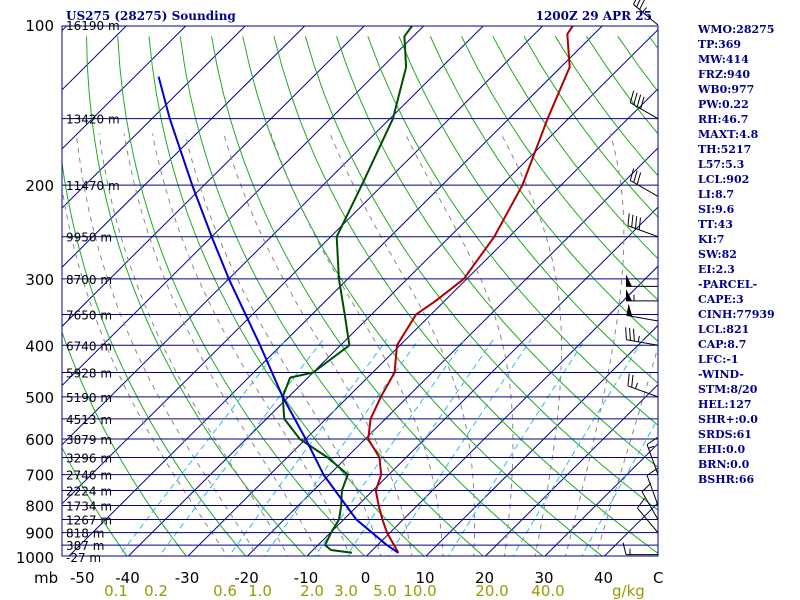  Describe the element at coordinates (89, 440) in the screenshot. I see `height-label: 3879 m` at that location.